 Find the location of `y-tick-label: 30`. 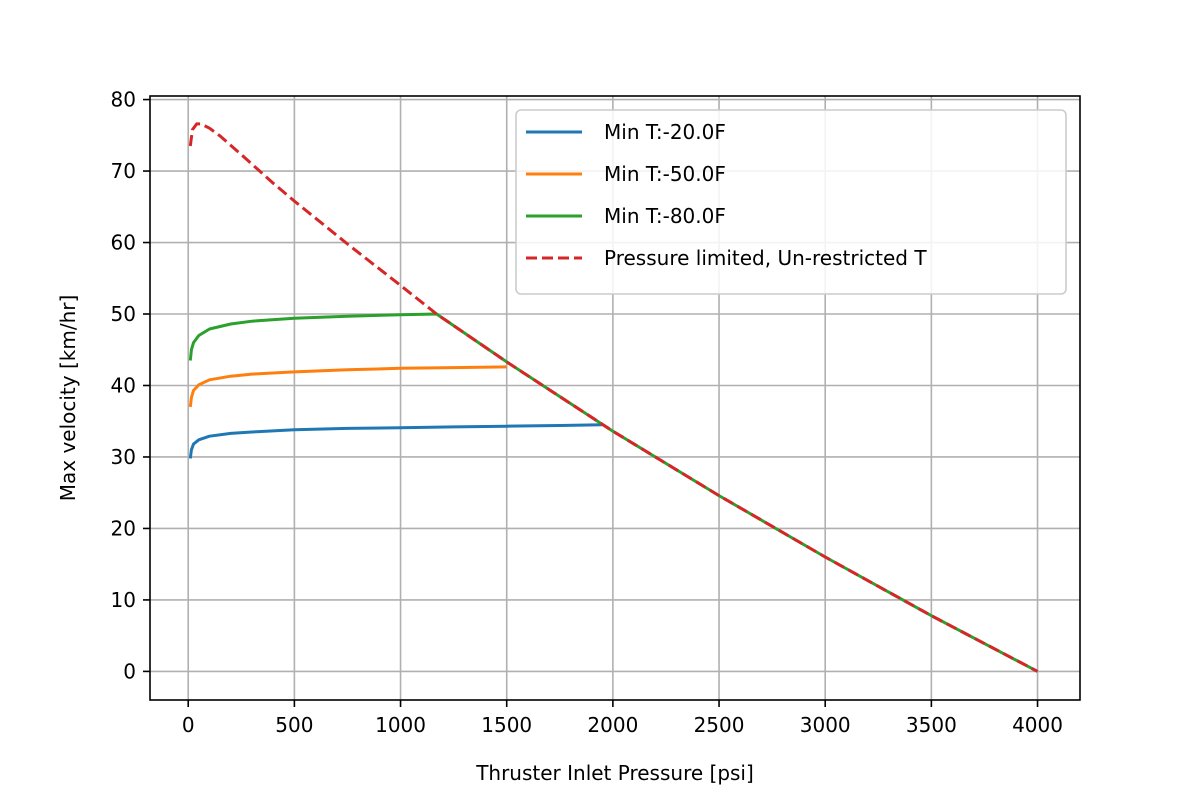

y-tick-label: 30 is located at coordinates (123, 457).